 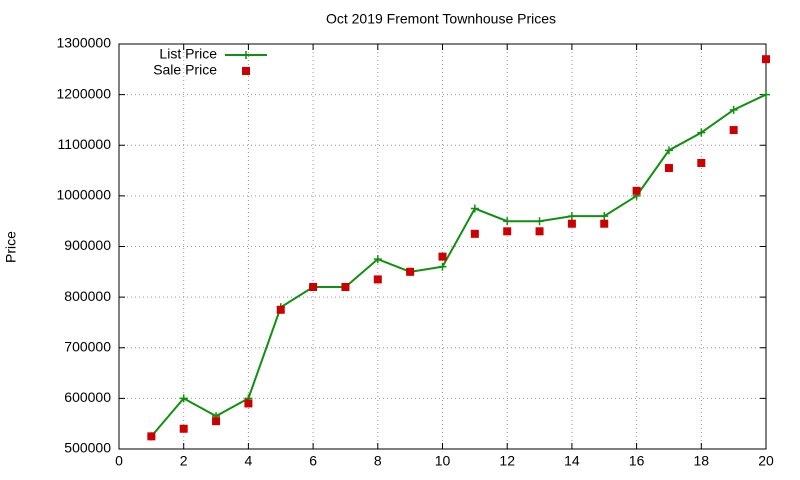 I want to click on x-tick-label: 6, so click(x=313, y=461).